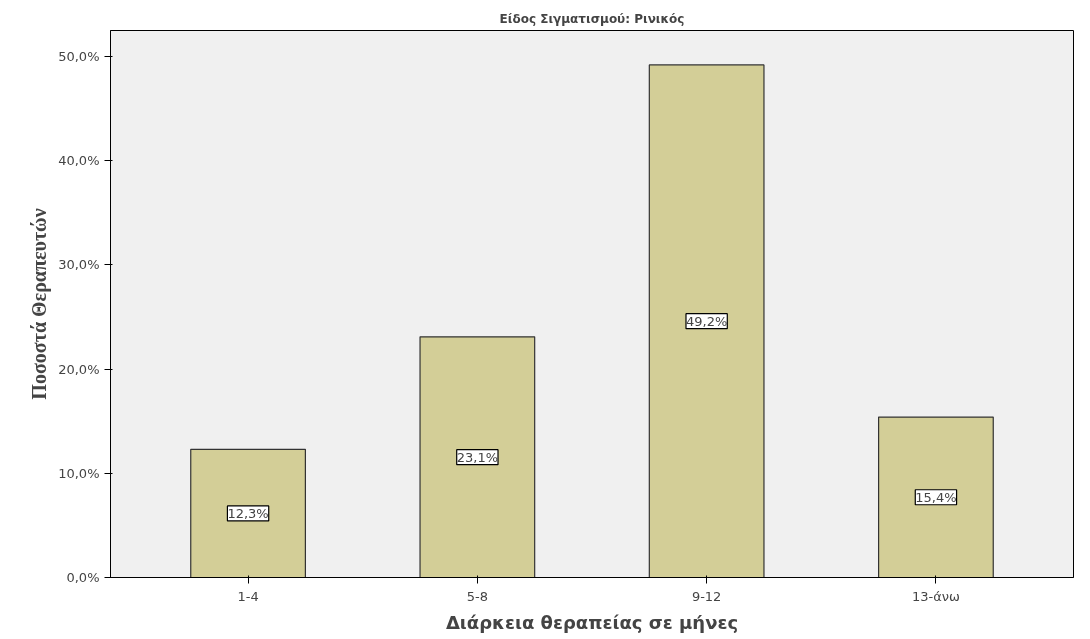  I want to click on y-axis-title: Ποσοστά Θεραπευτών, so click(40, 304).